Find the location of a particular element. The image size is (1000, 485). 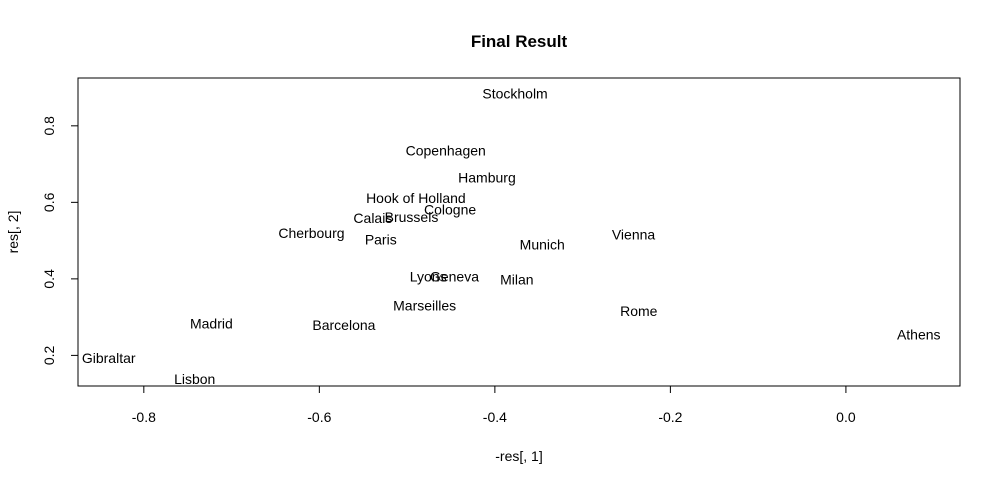

point-label: Stockholm is located at coordinates (514, 93).